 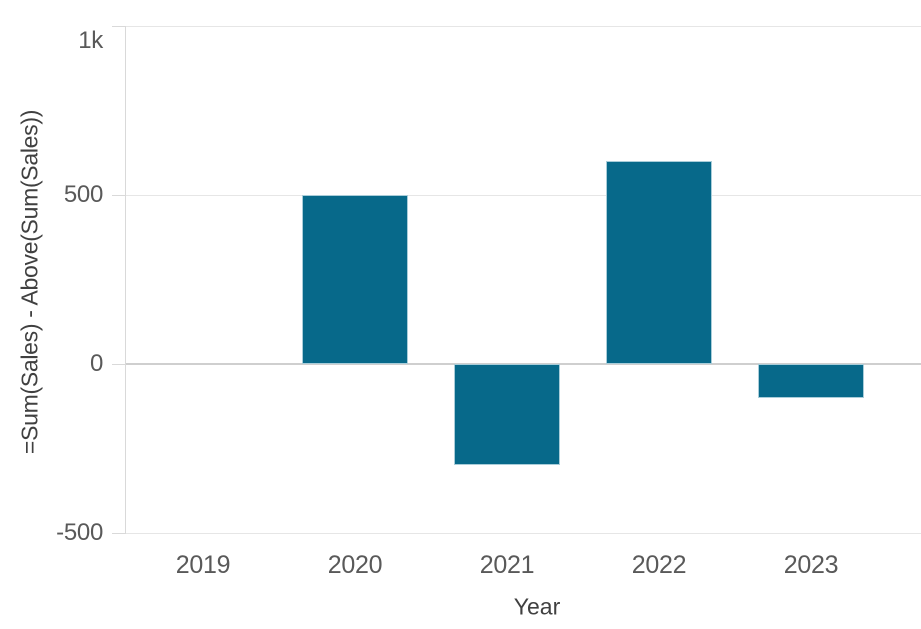 What do you see at coordinates (203, 565) in the screenshot?
I see `x-tick-label-2019: 2019` at bounding box center [203, 565].